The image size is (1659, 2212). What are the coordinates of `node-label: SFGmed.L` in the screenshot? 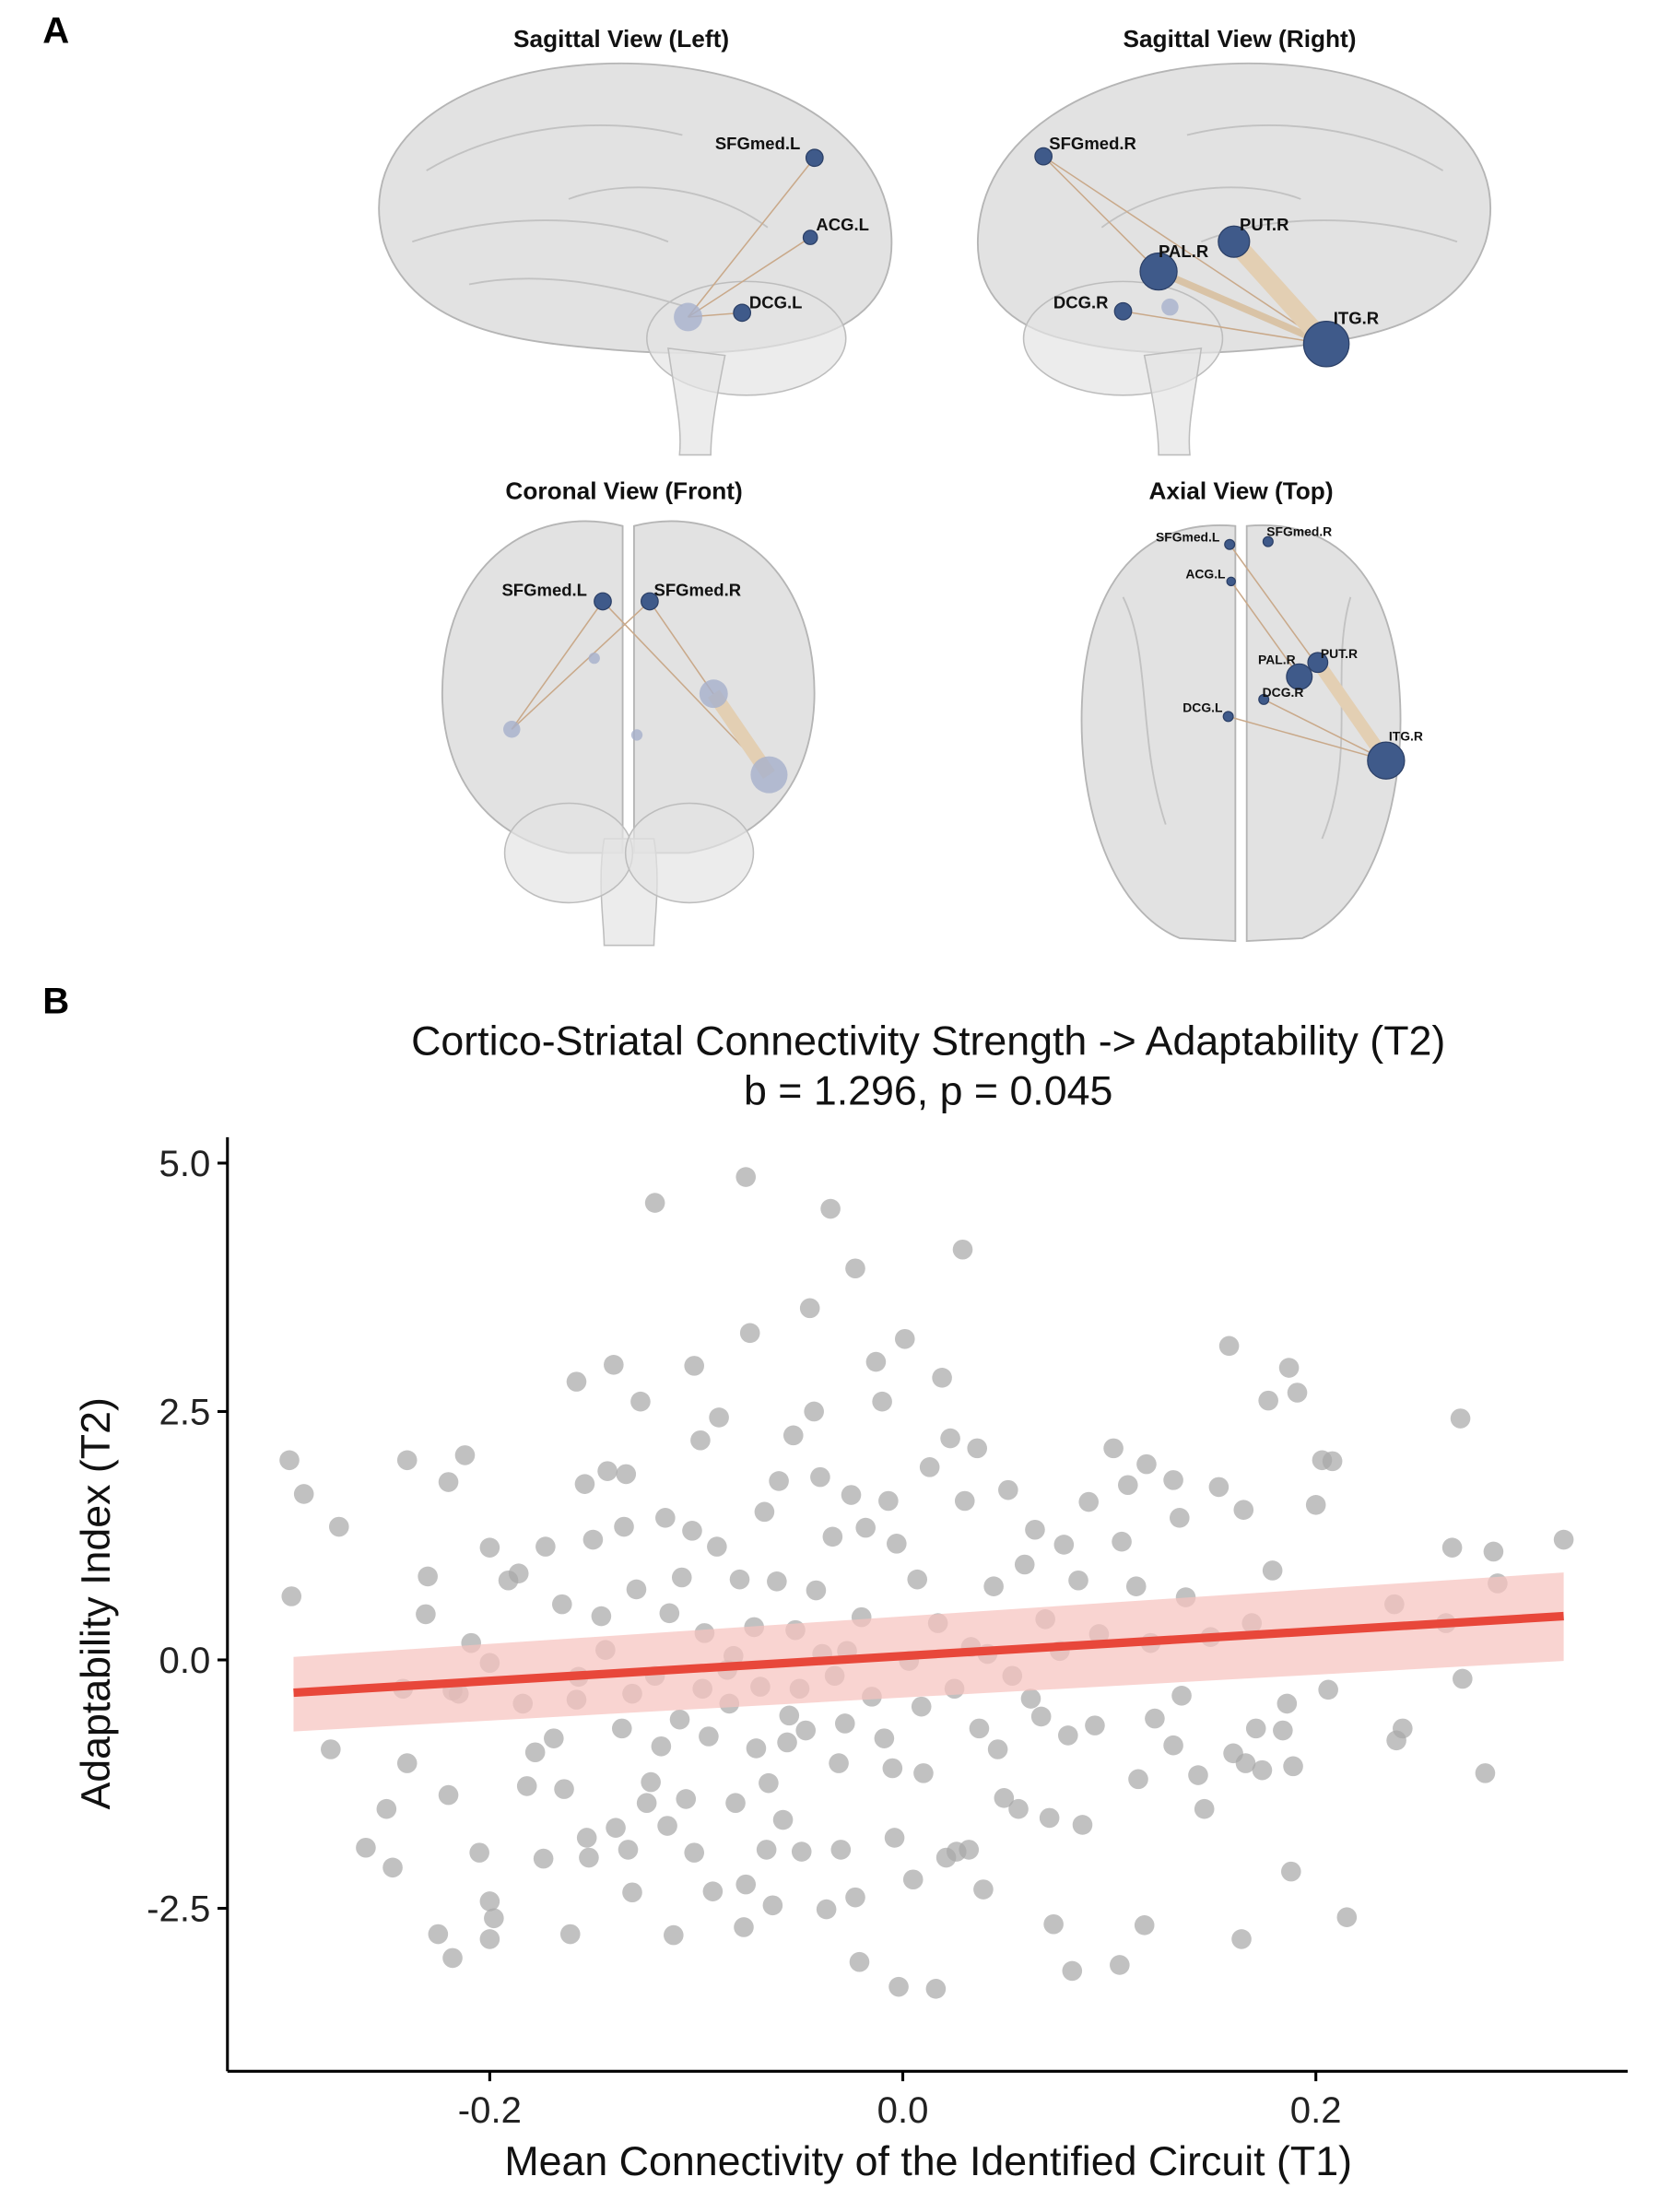 It's located at (758, 143).